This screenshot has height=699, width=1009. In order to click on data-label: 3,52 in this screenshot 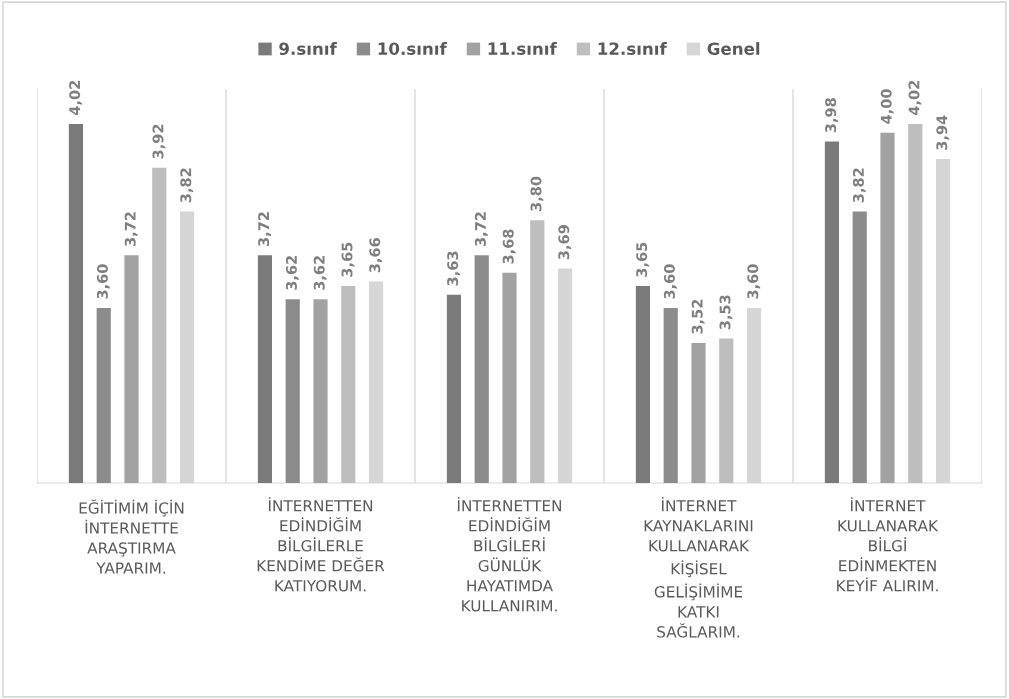, I will do `click(698, 316)`.